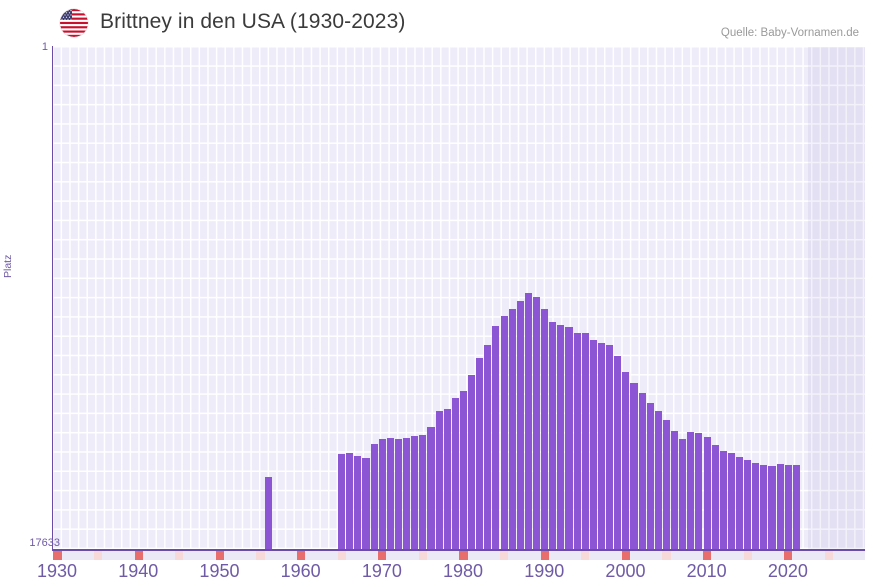 The image size is (873, 587). Describe the element at coordinates (512, 429) in the screenshot. I see `bar-1986` at that location.